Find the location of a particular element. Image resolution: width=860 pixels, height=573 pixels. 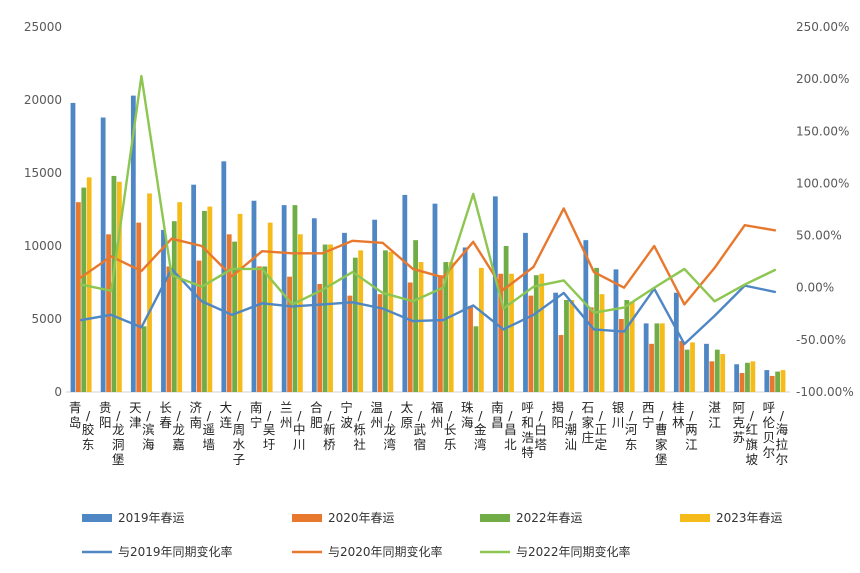

category-label-char: 和 is located at coordinates (527, 422).